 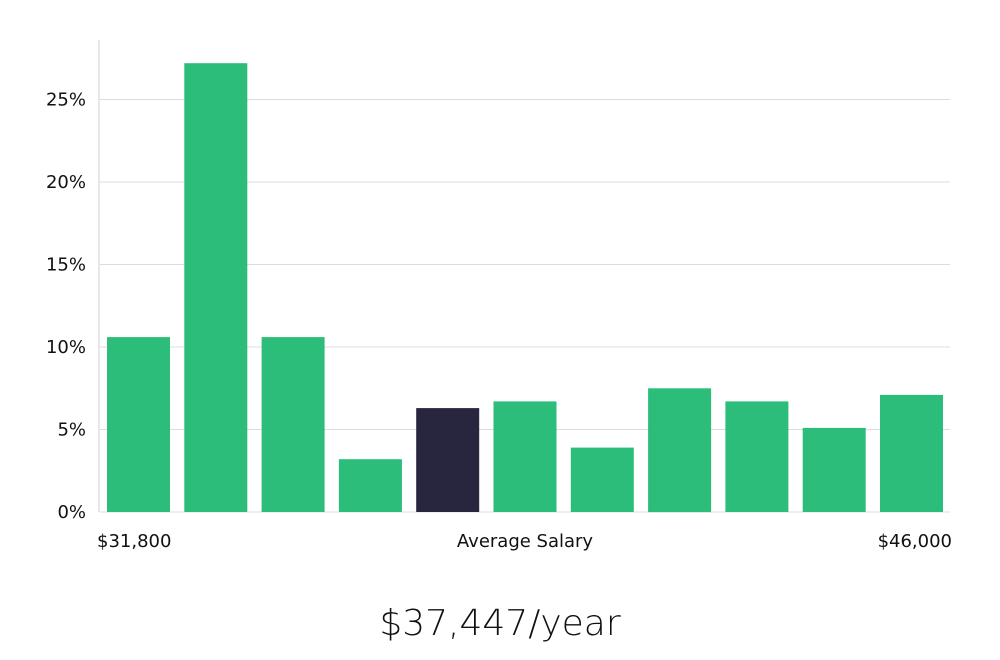 What do you see at coordinates (525, 541) in the screenshot?
I see `x-center-label: Average Salary` at bounding box center [525, 541].